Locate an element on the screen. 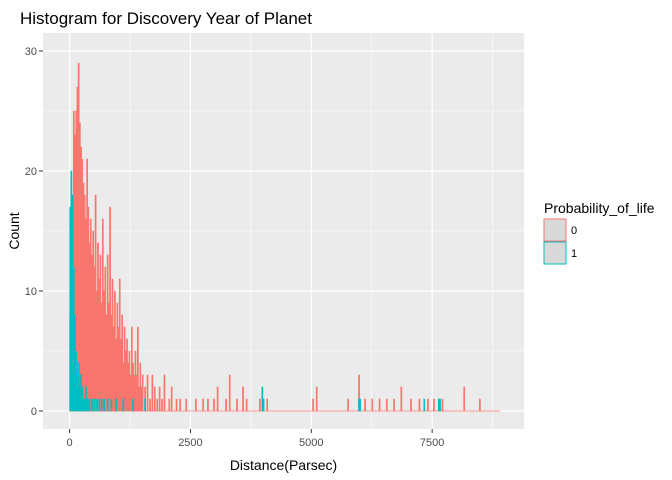 Image resolution: width=672 pixels, height=480 pixels. y-tick-label: 10 is located at coordinates (31, 292).